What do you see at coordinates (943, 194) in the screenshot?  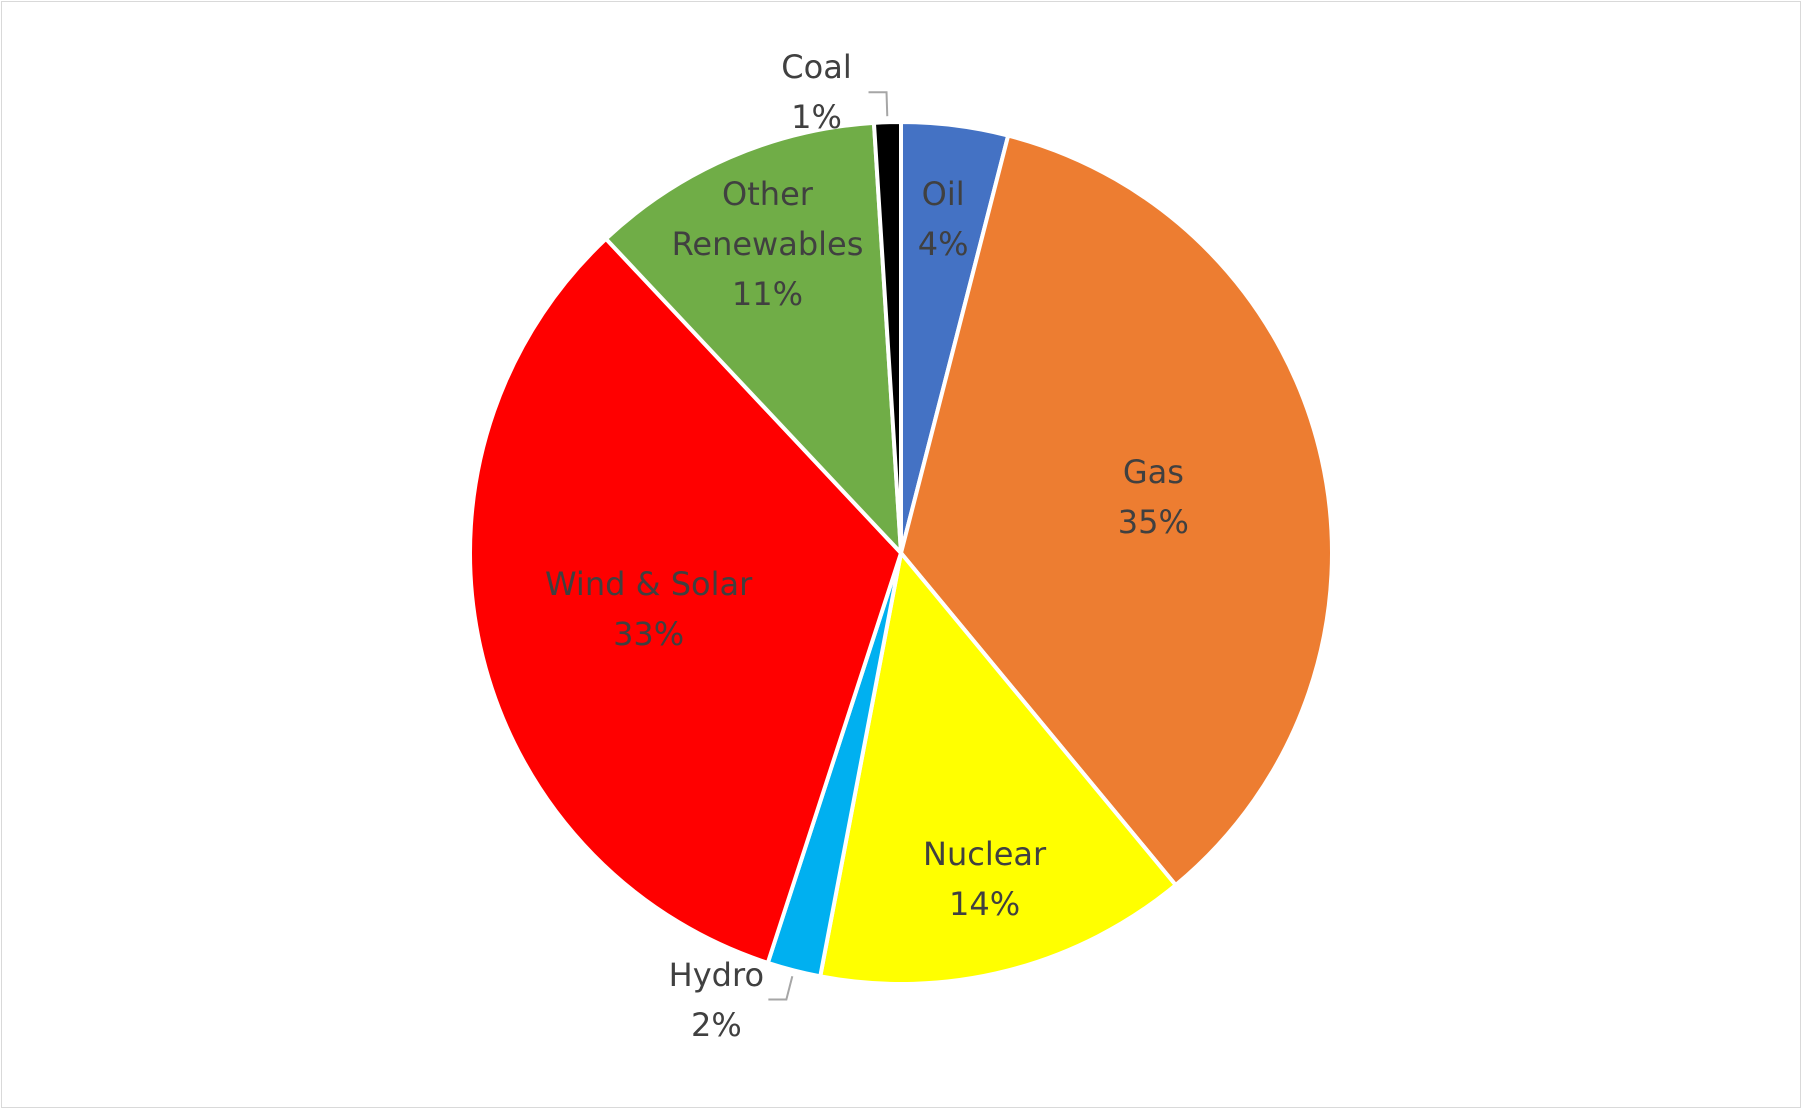 I see `category-label: Oil` at bounding box center [943, 194].